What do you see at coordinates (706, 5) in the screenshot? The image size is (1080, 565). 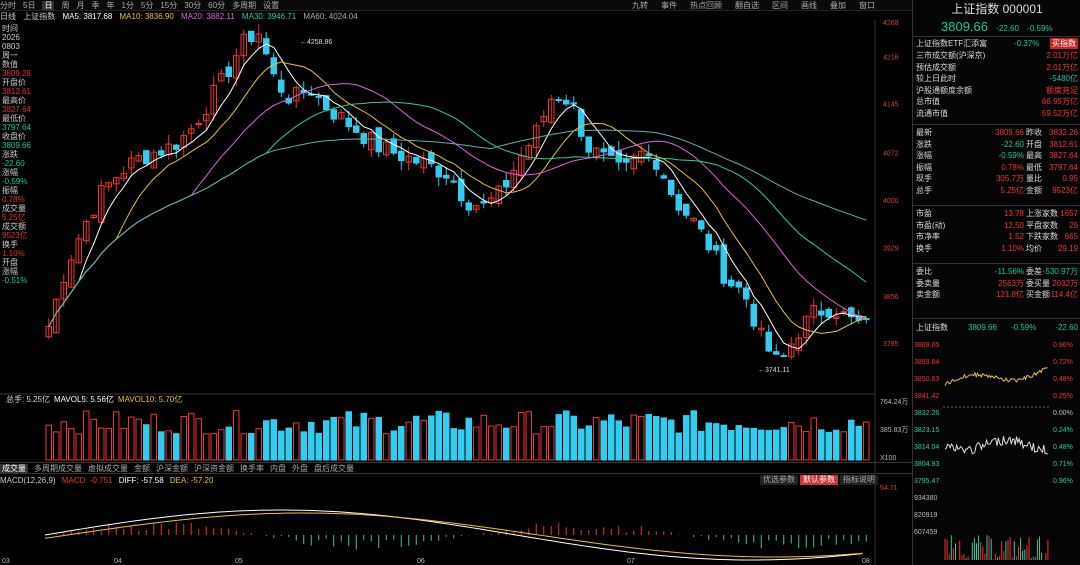 I see `tool-btn-2: 热点回顾` at bounding box center [706, 5].